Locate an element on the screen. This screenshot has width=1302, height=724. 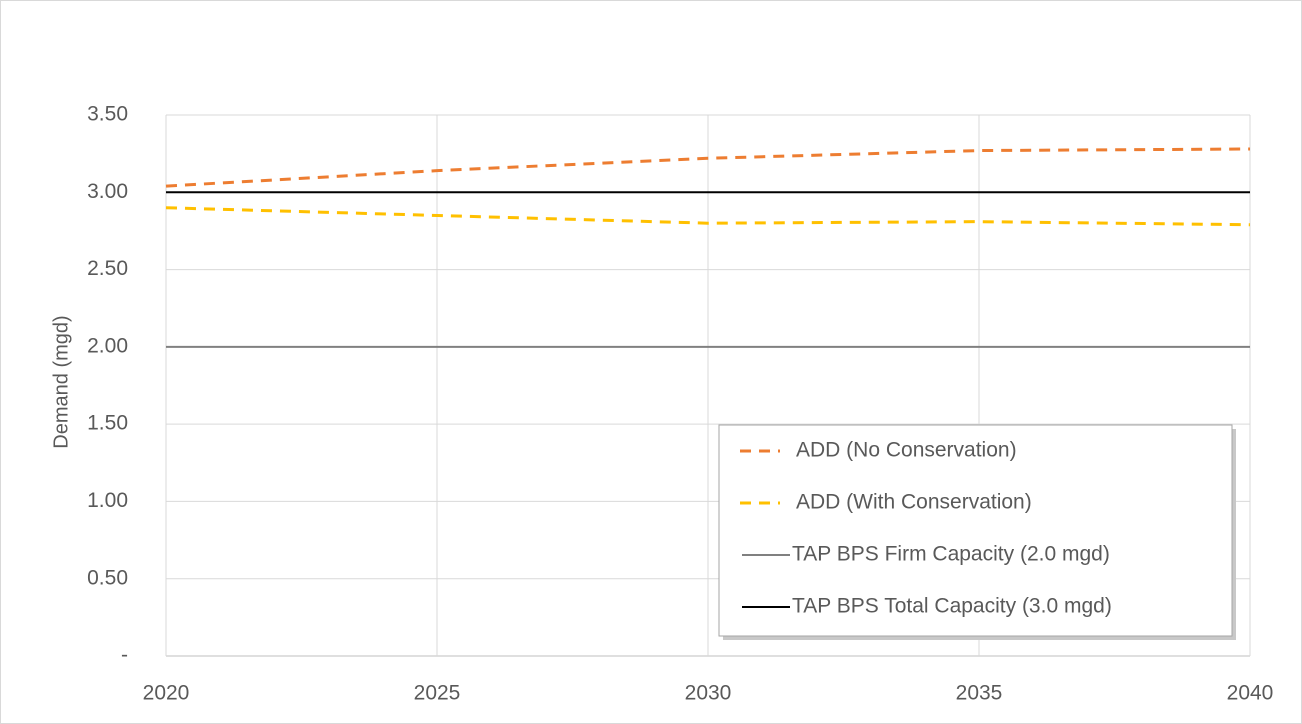
legend-label: TAP BPS Firm Capacity (2.0 mgd) is located at coordinates (951, 554).